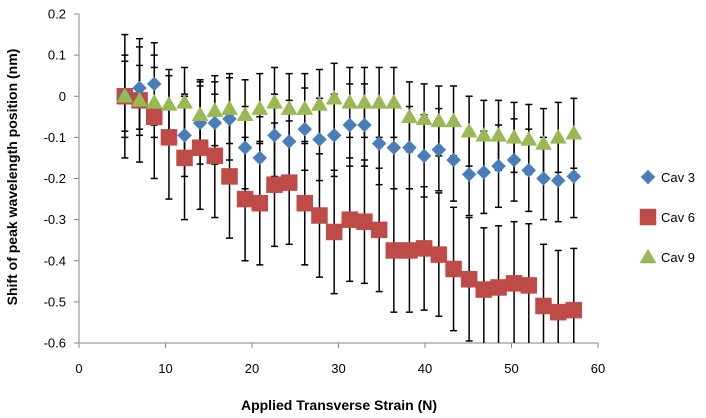 Image resolution: width=706 pixels, height=418 pixels. Describe the element at coordinates (55, 219) in the screenshot. I see `y-tick-label: -0.3` at that location.